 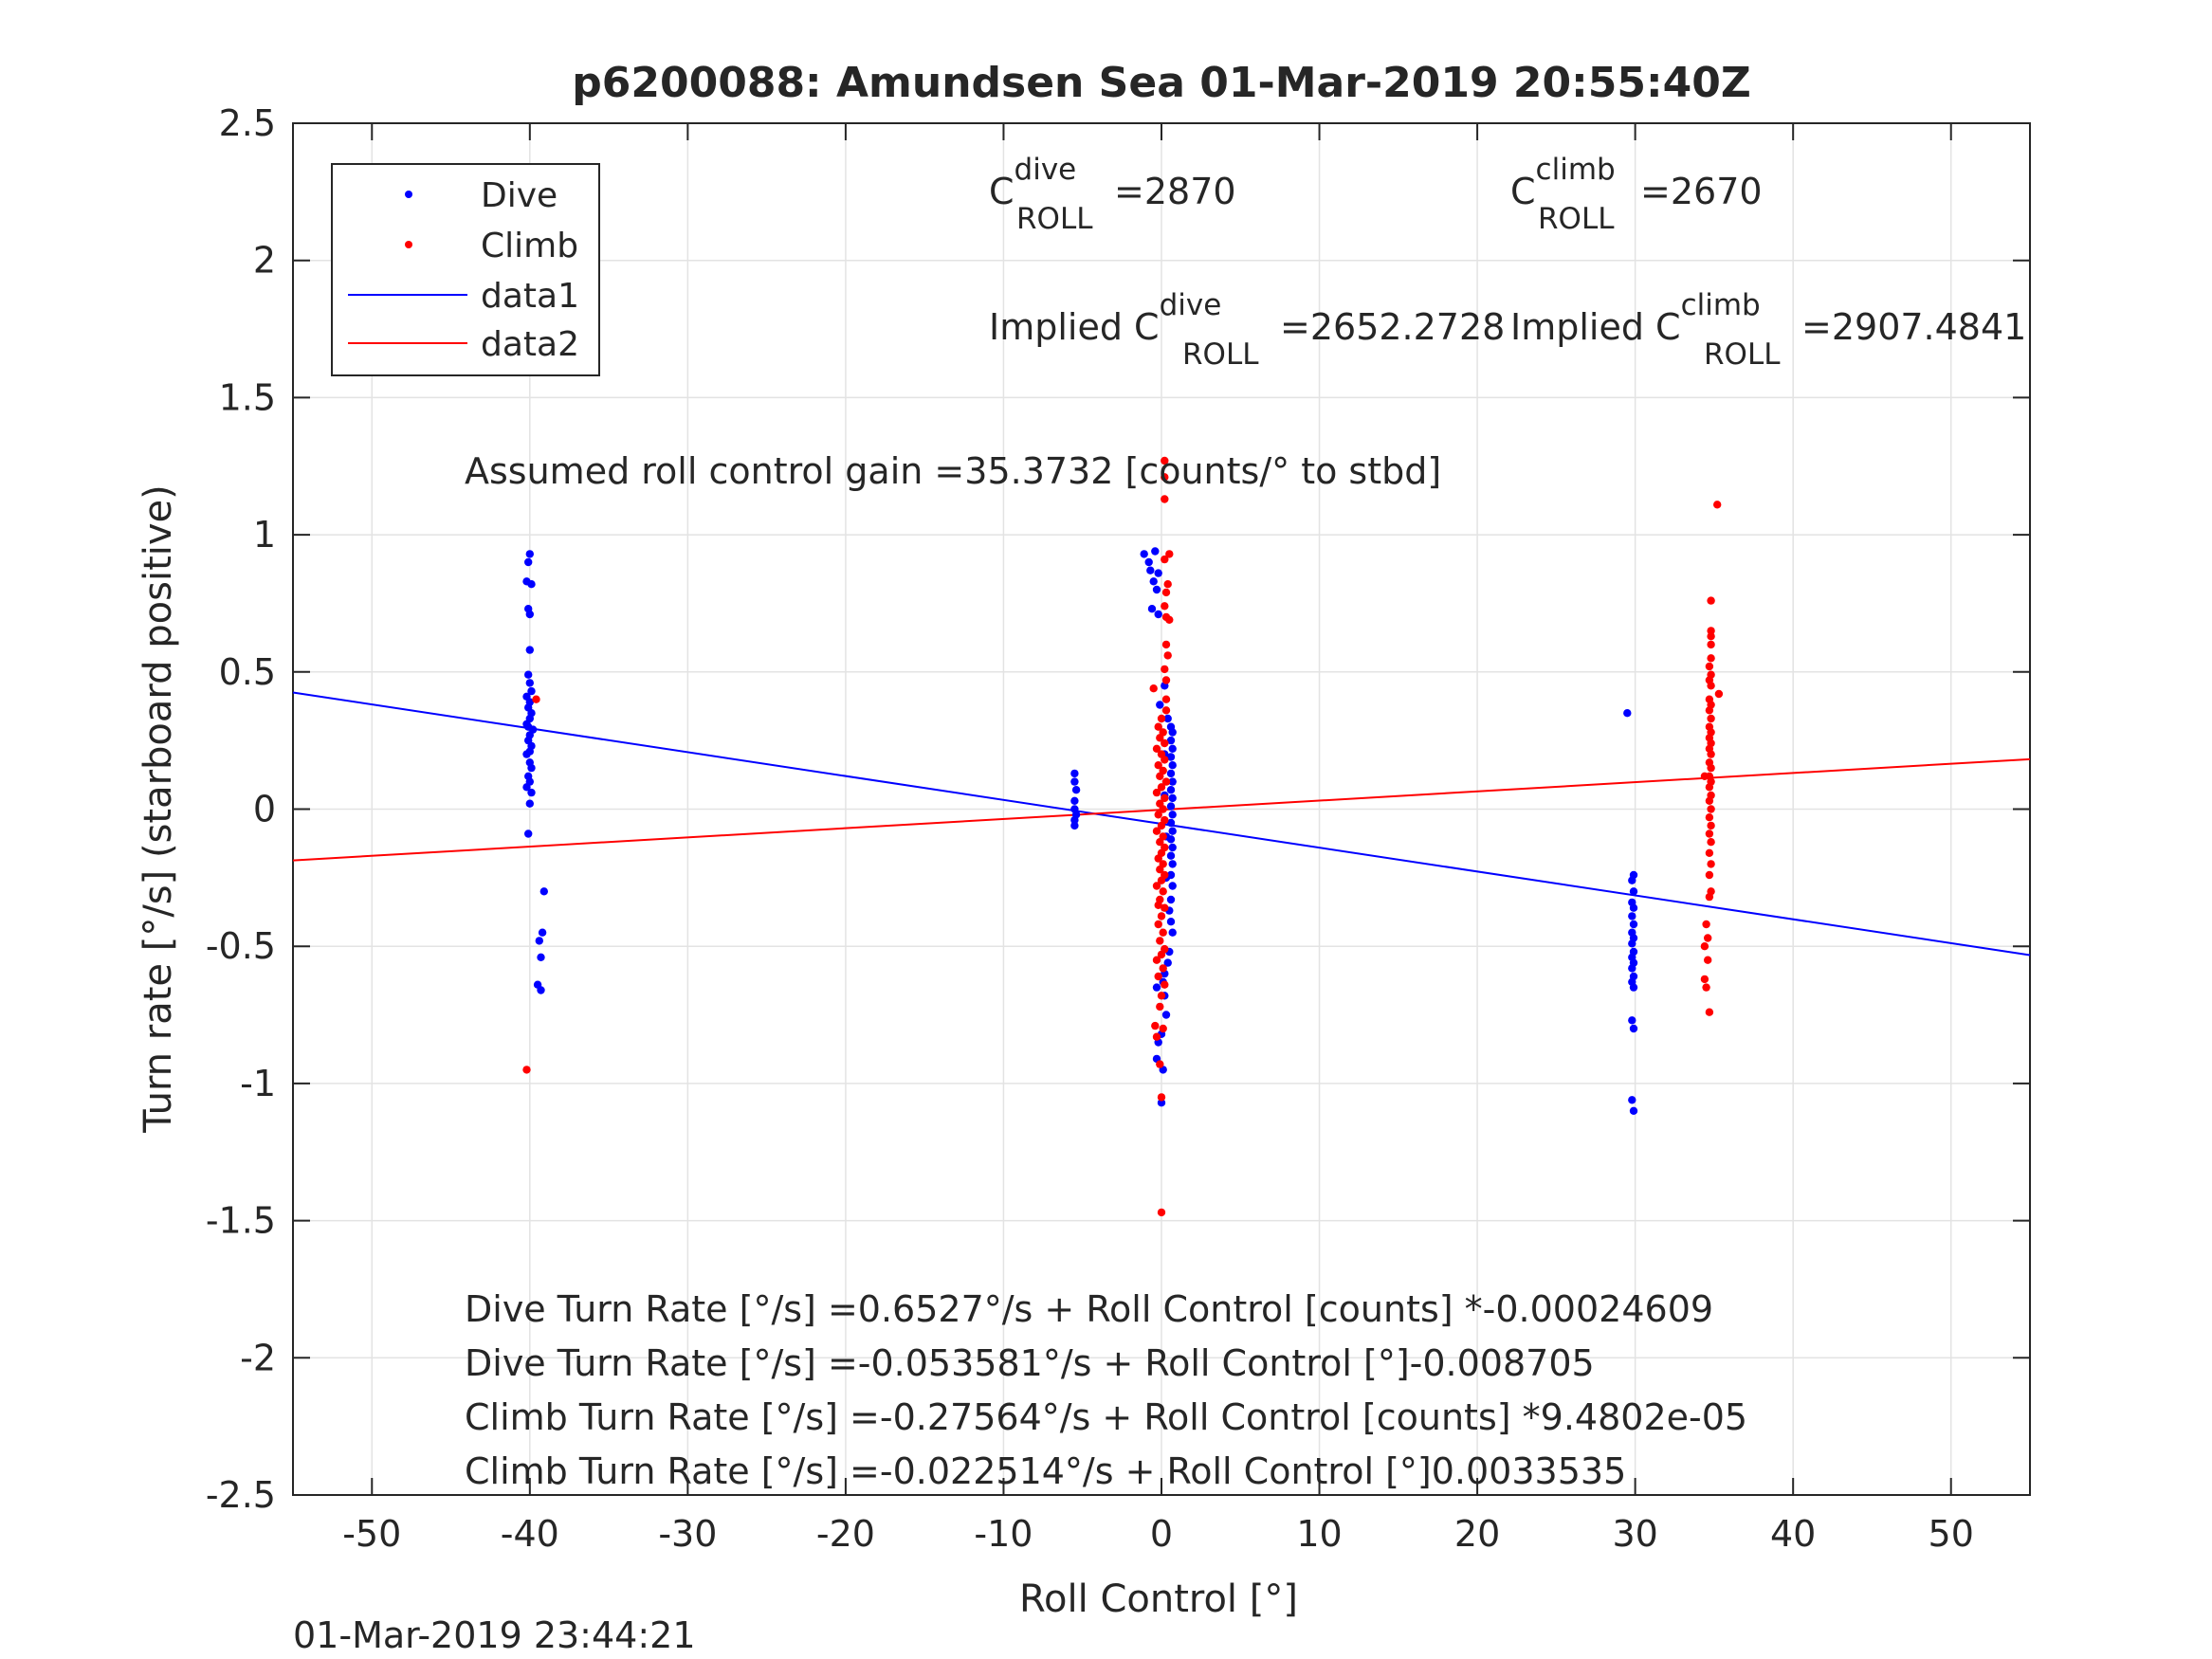 I want to click on y-tick-label: 0, so click(x=264, y=809).